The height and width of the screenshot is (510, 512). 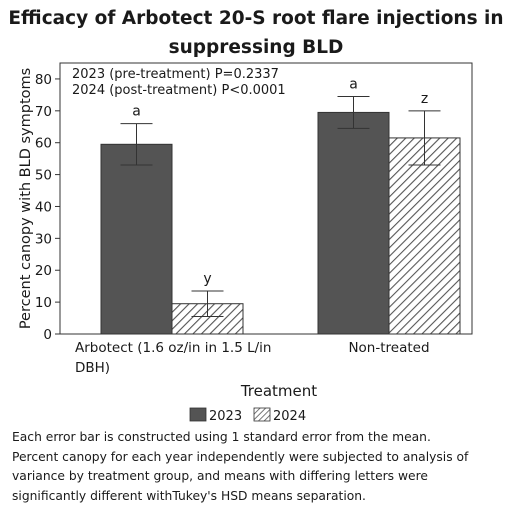 I want to click on y-tick-label-50: 50, so click(x=43, y=176).